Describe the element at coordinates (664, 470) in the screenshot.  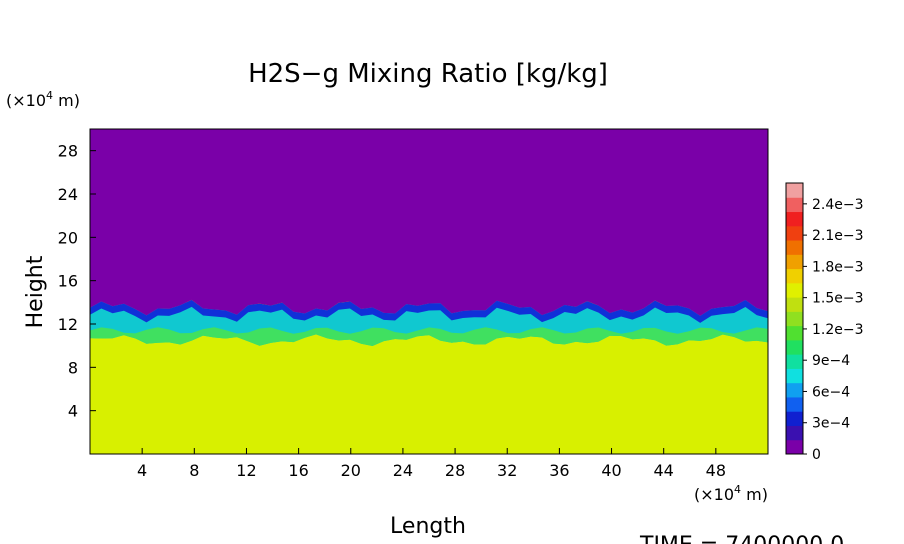
I see `x-tick-label: 44` at that location.